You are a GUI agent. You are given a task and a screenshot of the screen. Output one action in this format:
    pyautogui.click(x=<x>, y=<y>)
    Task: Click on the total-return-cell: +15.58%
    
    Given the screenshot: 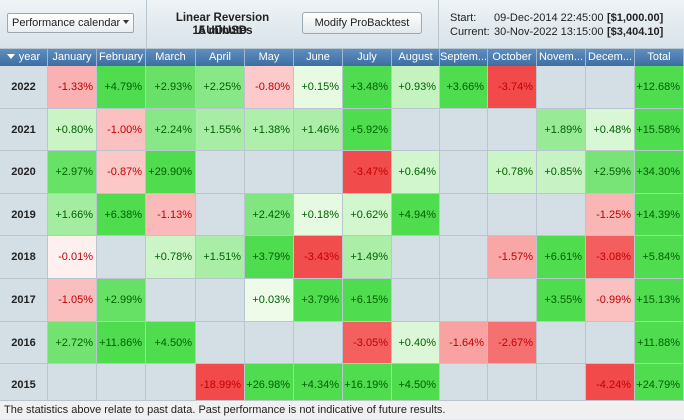 What is the action you would take?
    pyautogui.click(x=659, y=130)
    